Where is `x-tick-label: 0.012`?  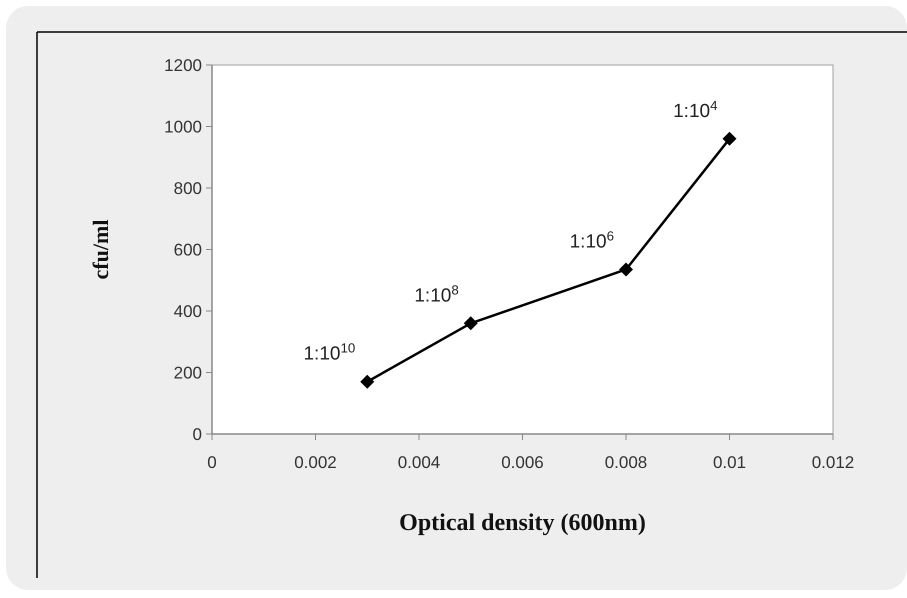 x-tick-label: 0.012 is located at coordinates (833, 462).